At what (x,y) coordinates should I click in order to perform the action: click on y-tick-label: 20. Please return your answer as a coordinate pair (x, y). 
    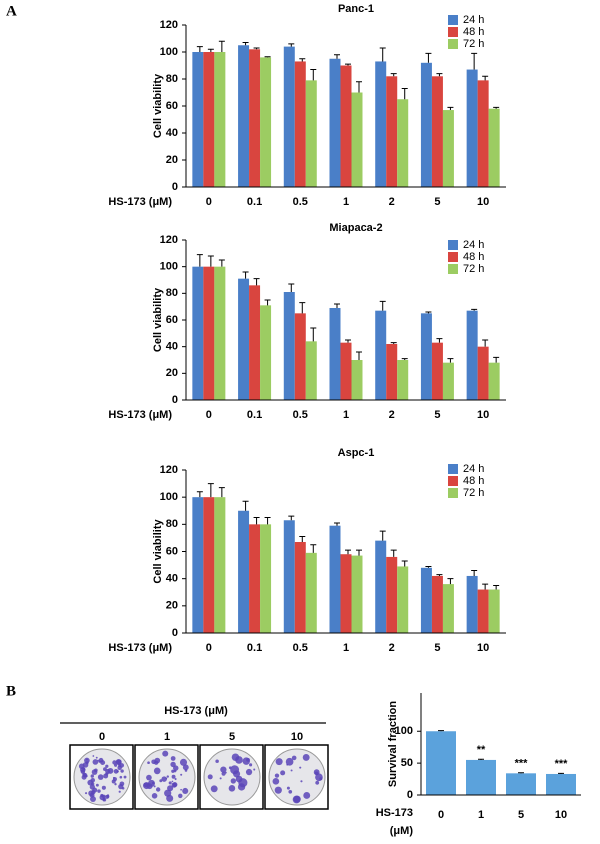
    Looking at the image, I should click on (172, 160).